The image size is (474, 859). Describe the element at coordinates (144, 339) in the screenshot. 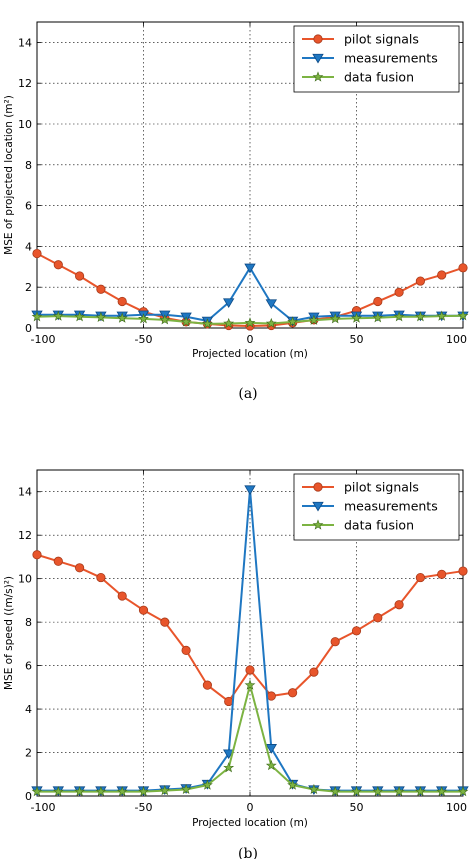

I see `x-tick-label: -50` at that location.